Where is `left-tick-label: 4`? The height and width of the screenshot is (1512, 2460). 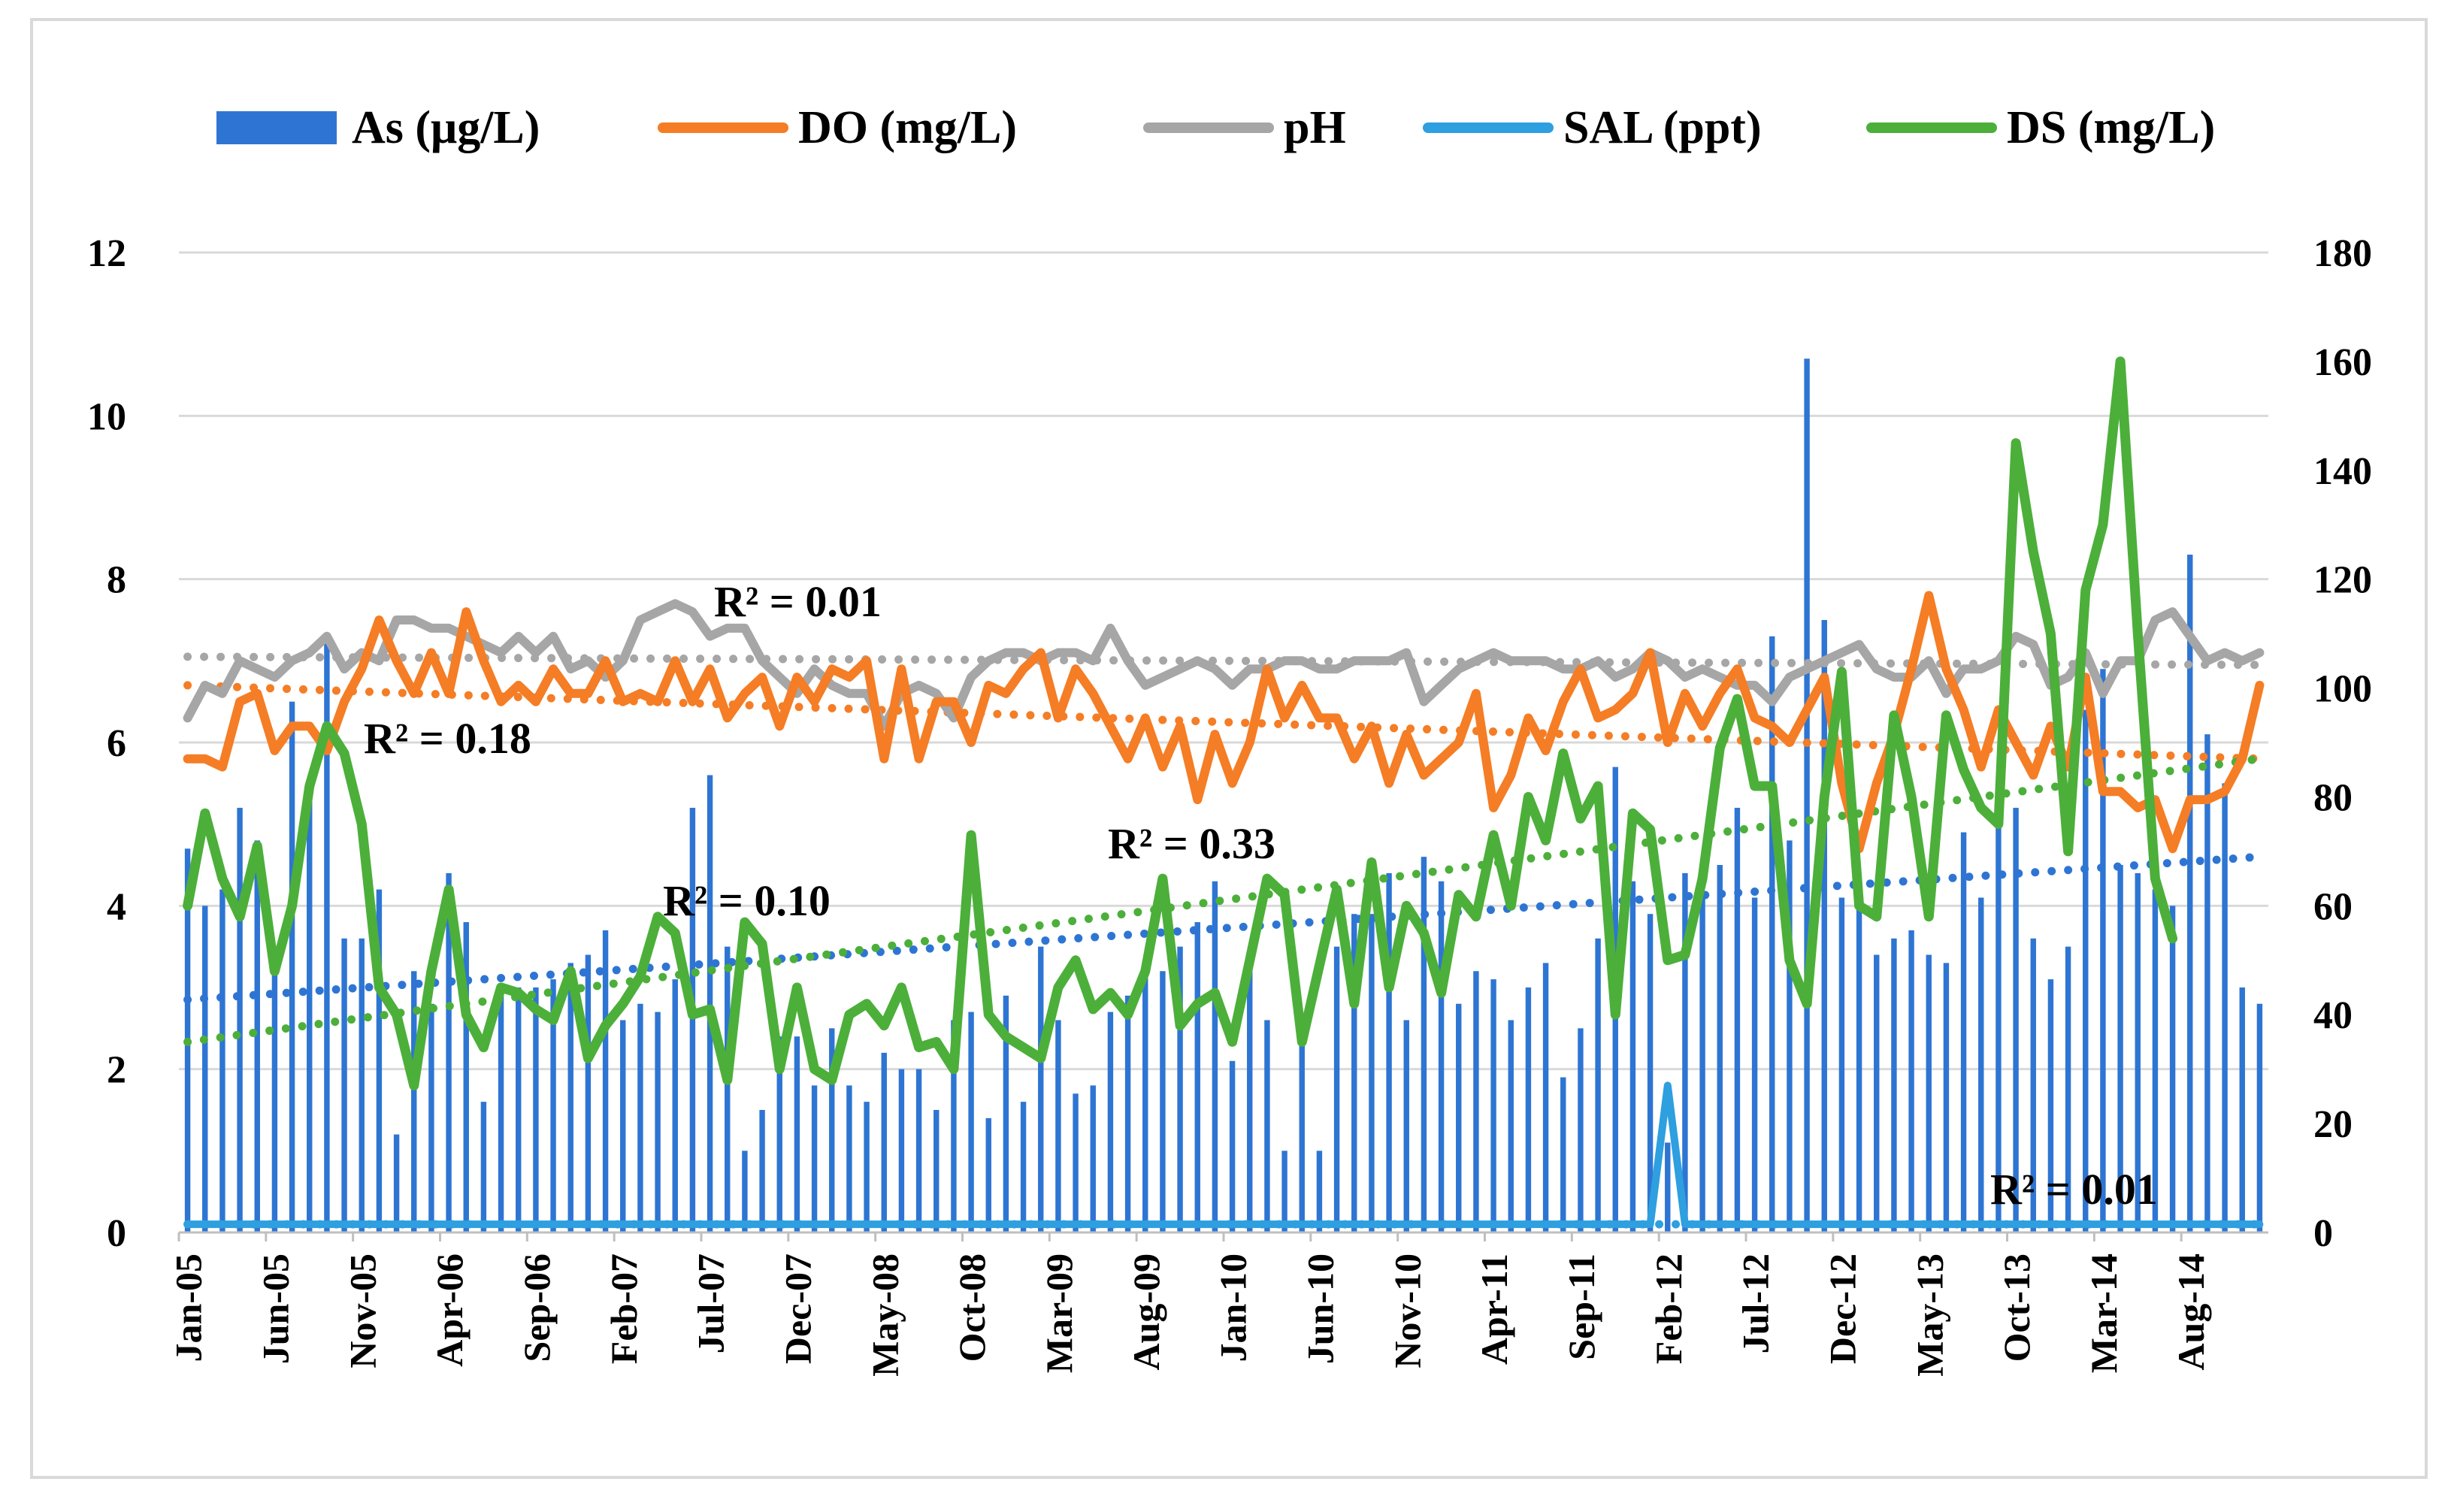
left-tick-label: 4 is located at coordinates (116, 906).